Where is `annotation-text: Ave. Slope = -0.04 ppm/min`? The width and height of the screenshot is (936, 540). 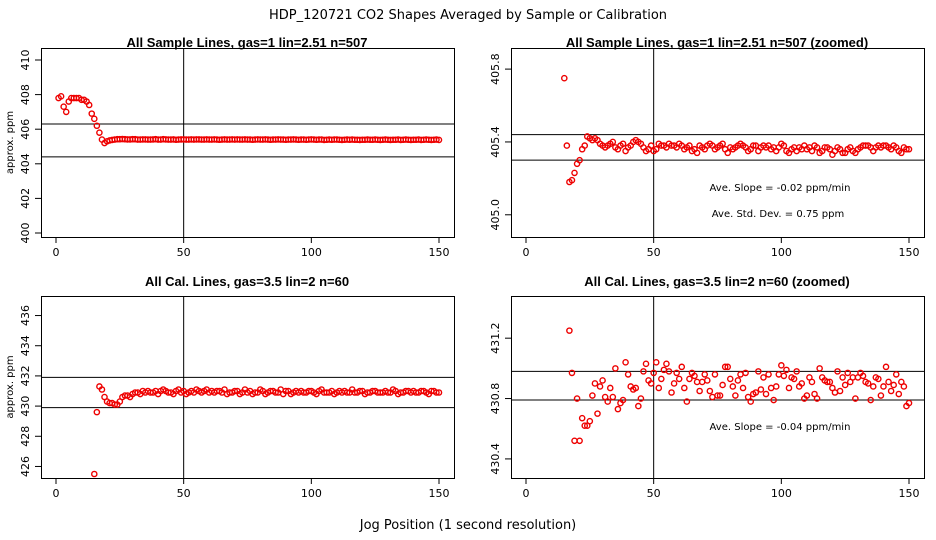 annotation-text: Ave. Slope = -0.04 ppm/min is located at coordinates (780, 427).